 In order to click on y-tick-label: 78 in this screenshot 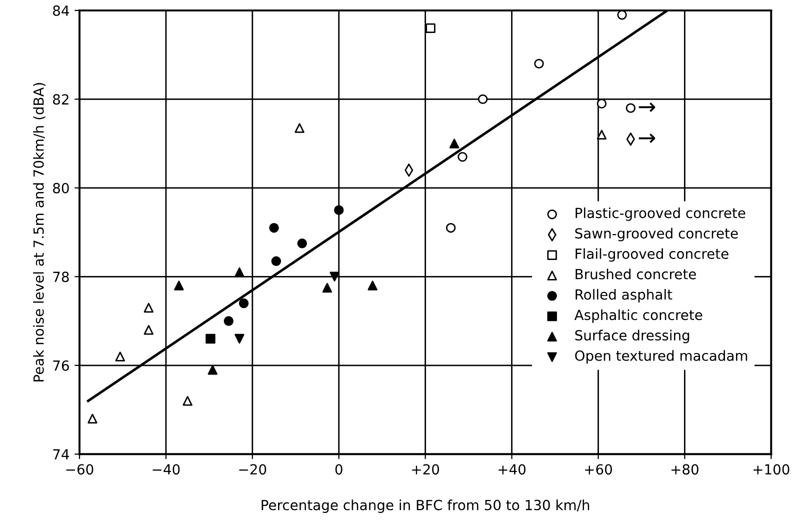, I will do `click(61, 277)`.